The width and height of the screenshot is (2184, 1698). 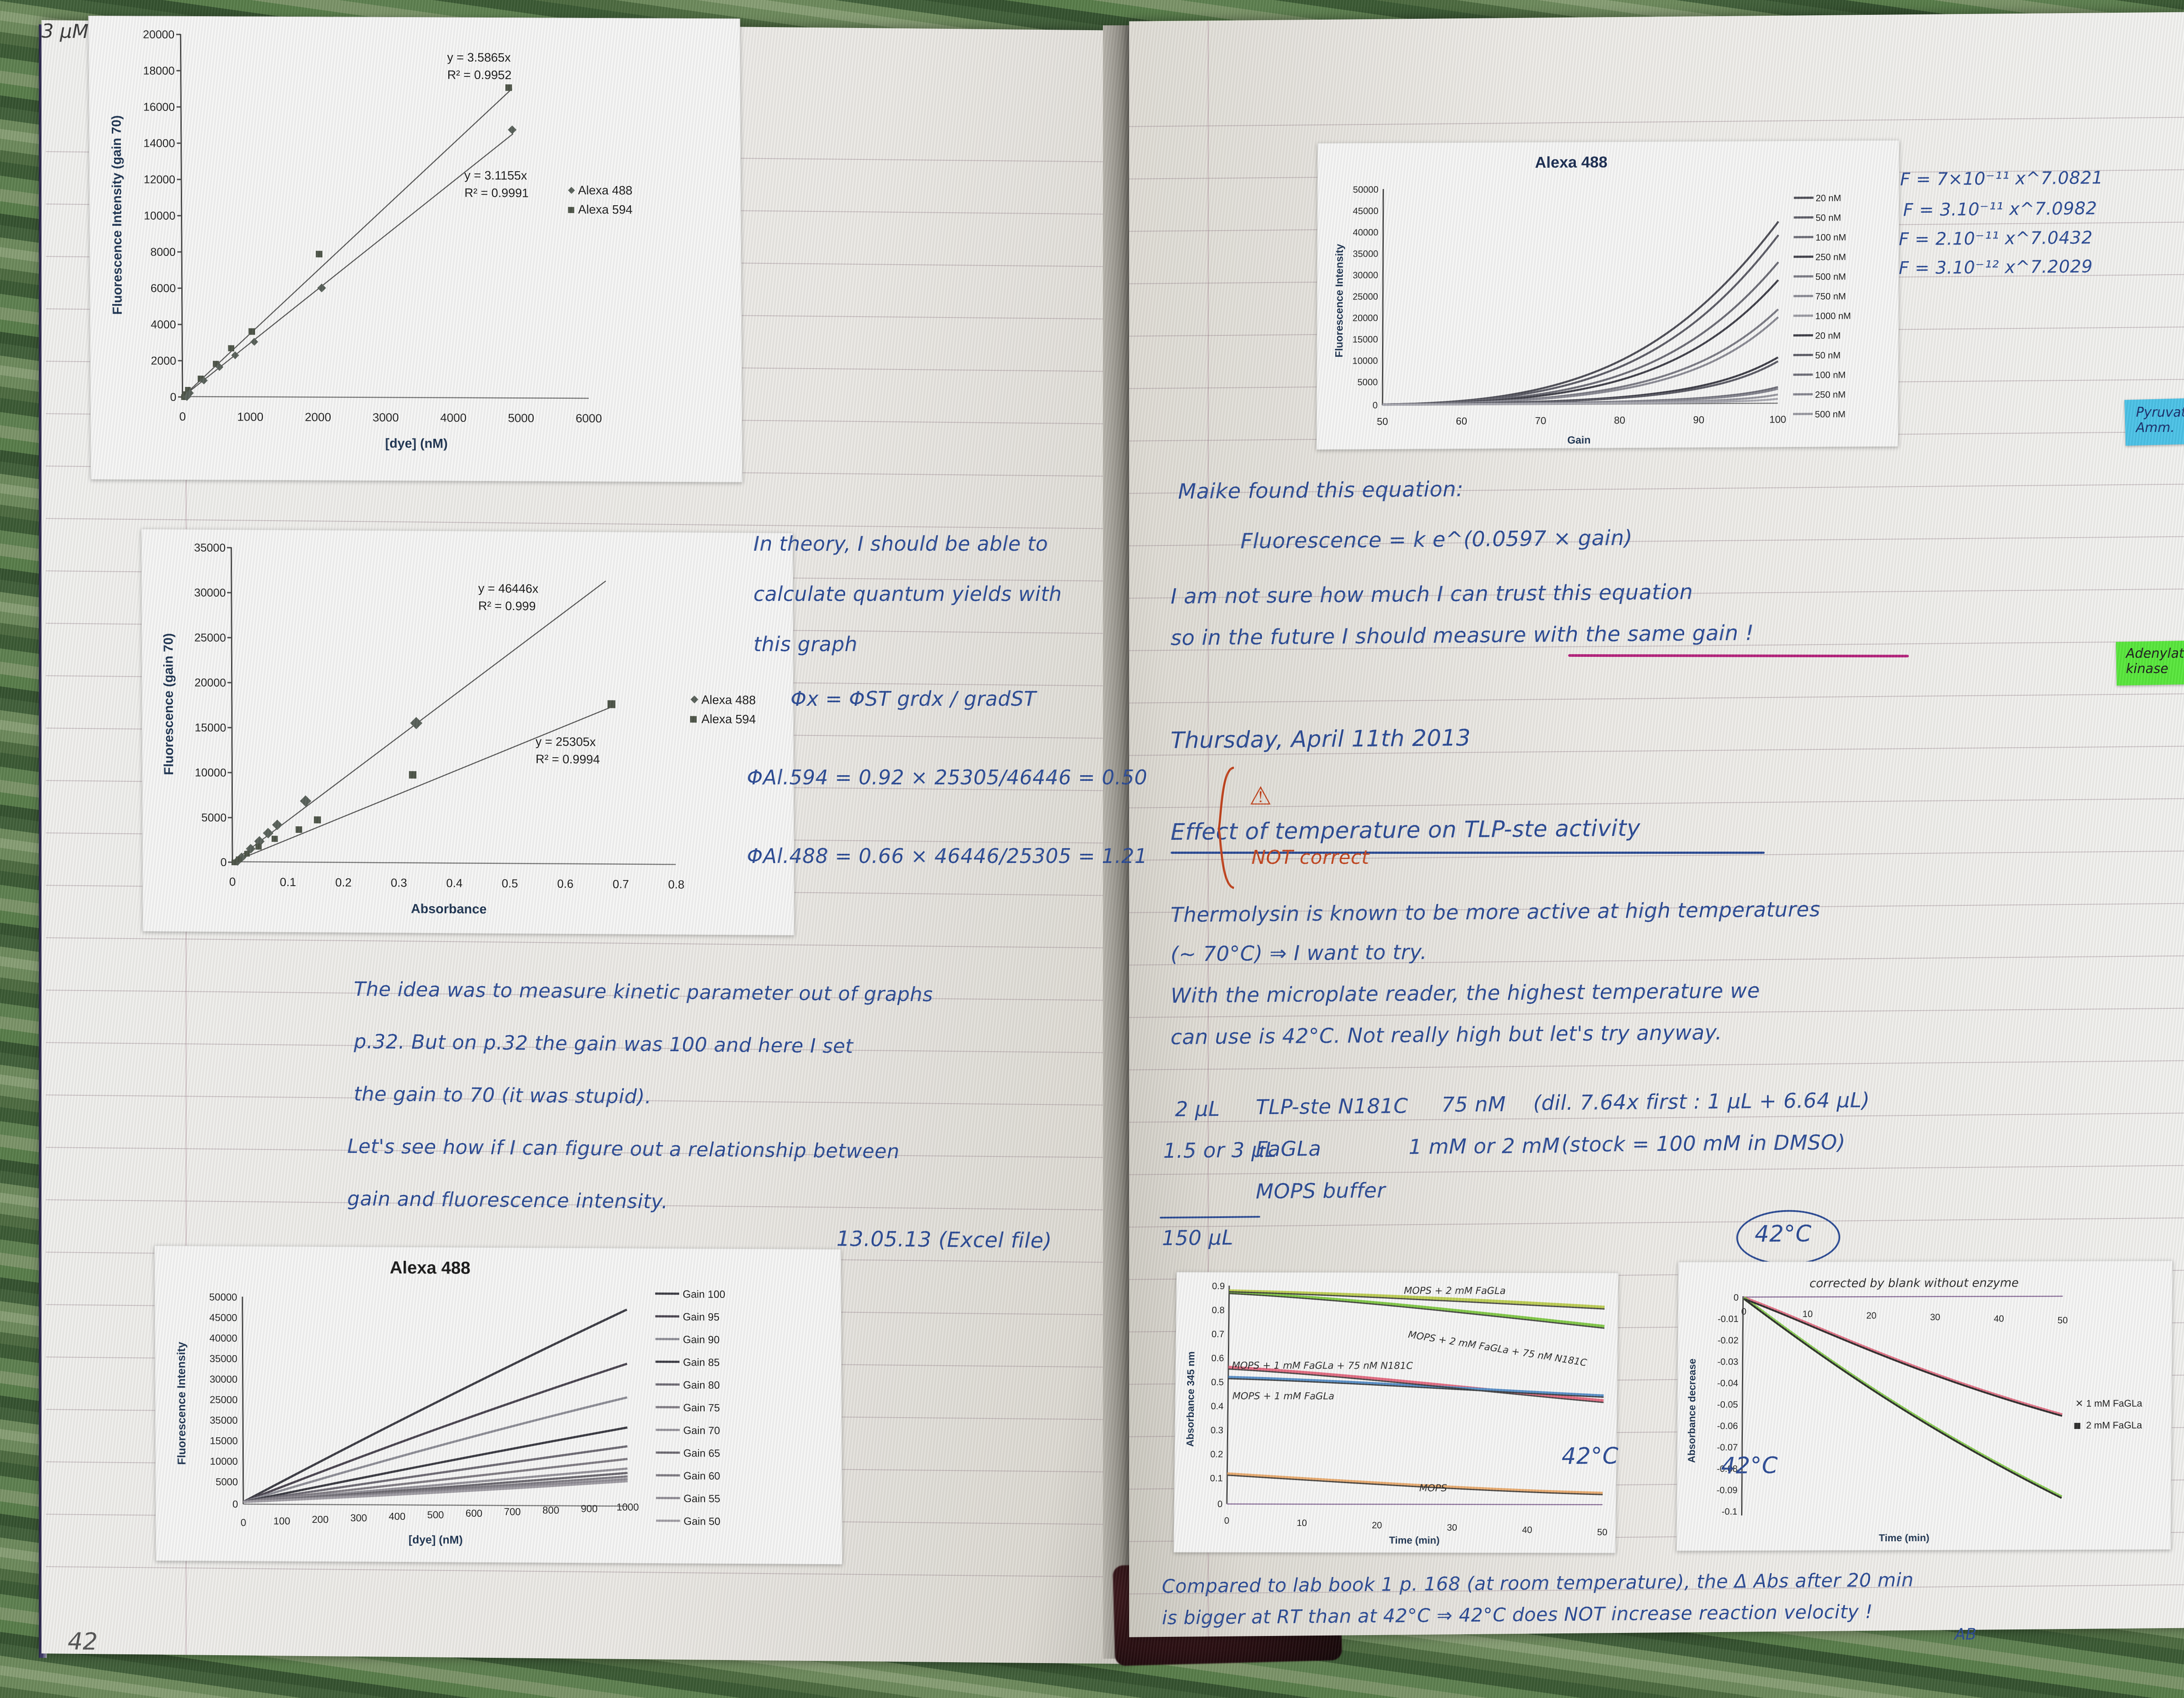 I want to click on svg-text: Gain 100, so click(x=704, y=1294).